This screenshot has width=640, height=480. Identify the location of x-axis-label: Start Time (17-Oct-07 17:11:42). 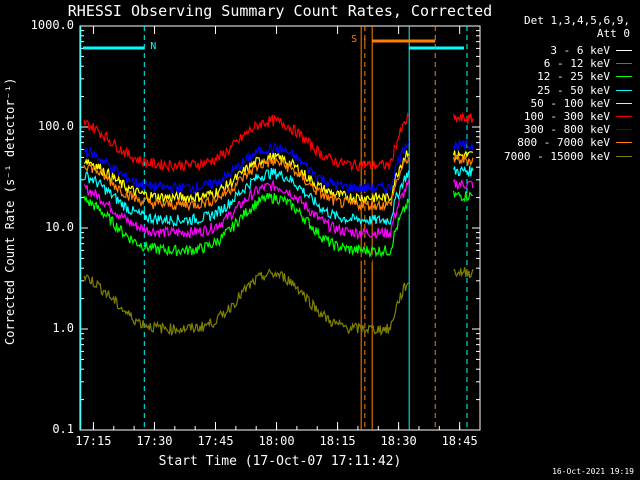
(280, 461).